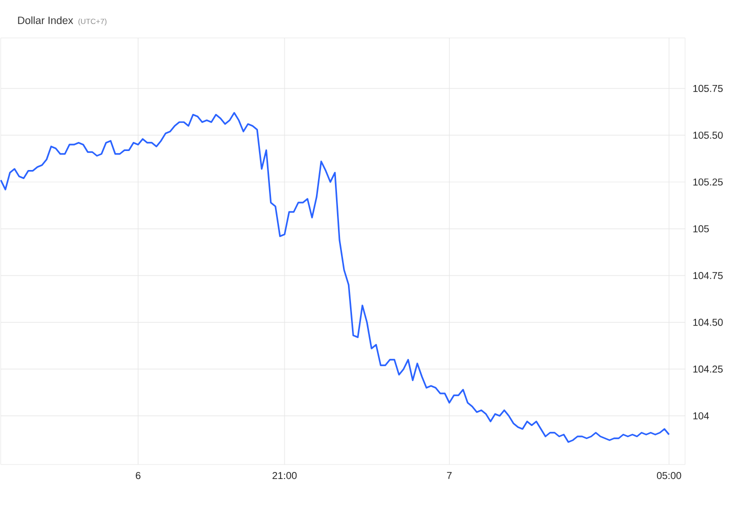 The height and width of the screenshot is (519, 750). What do you see at coordinates (701, 416) in the screenshot?
I see `y-tick-label: 104` at bounding box center [701, 416].